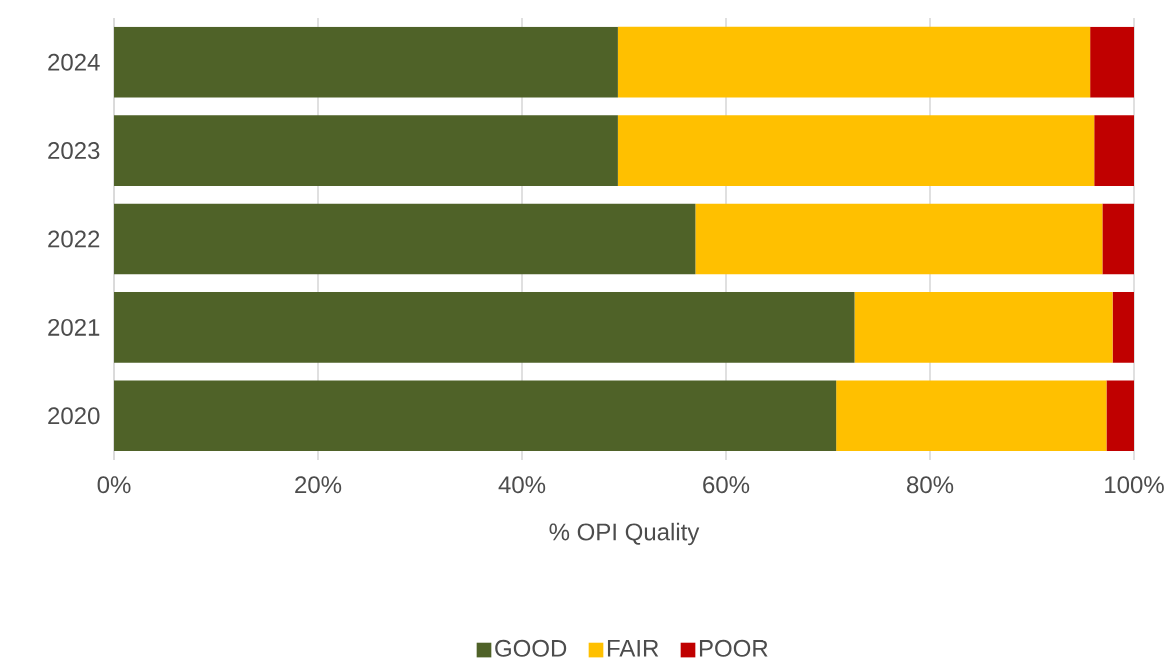 The width and height of the screenshot is (1173, 666). I want to click on x-tick-label: 60%, so click(726, 485).